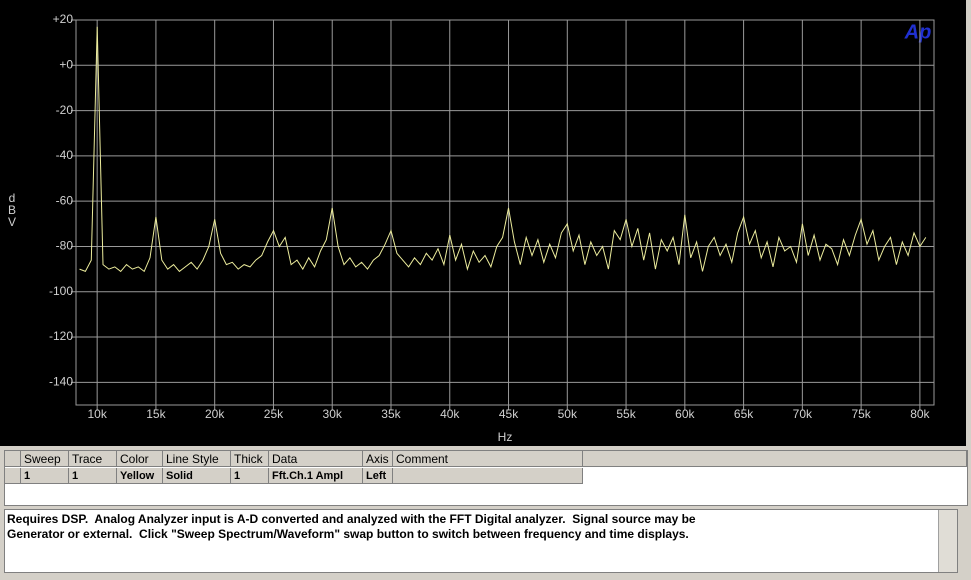 The height and width of the screenshot is (580, 971). What do you see at coordinates (861, 414) in the screenshot?
I see `x-tick-label: 75k` at bounding box center [861, 414].